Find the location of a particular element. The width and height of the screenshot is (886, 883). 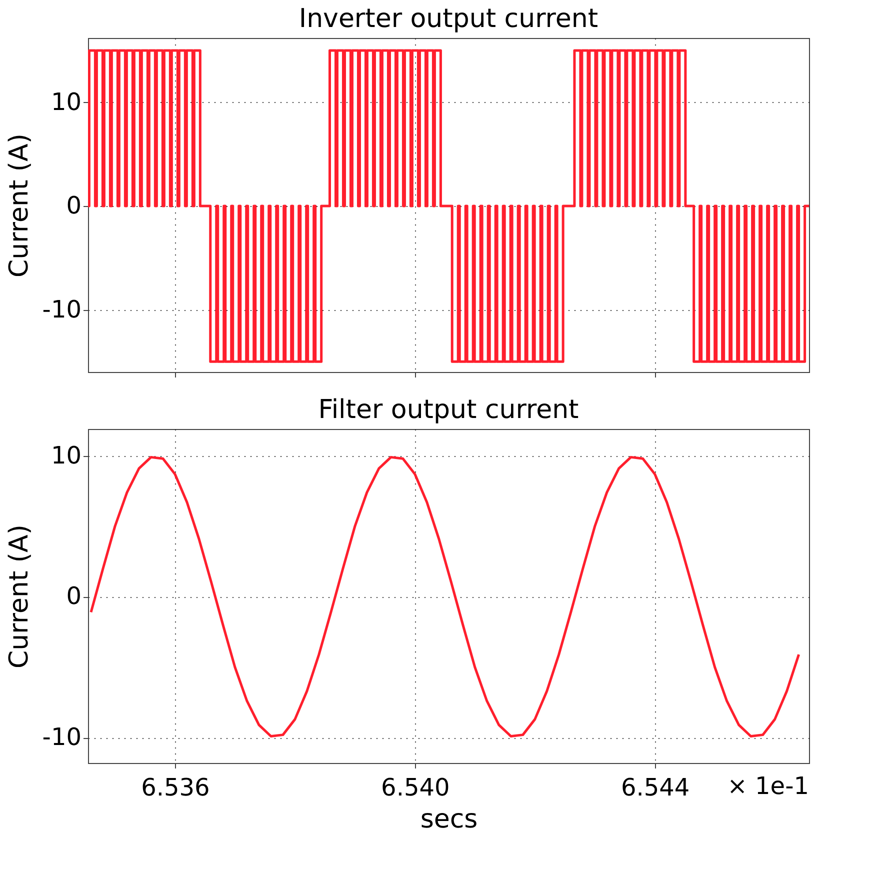

x-tick-label: 6.536 is located at coordinates (175, 788).